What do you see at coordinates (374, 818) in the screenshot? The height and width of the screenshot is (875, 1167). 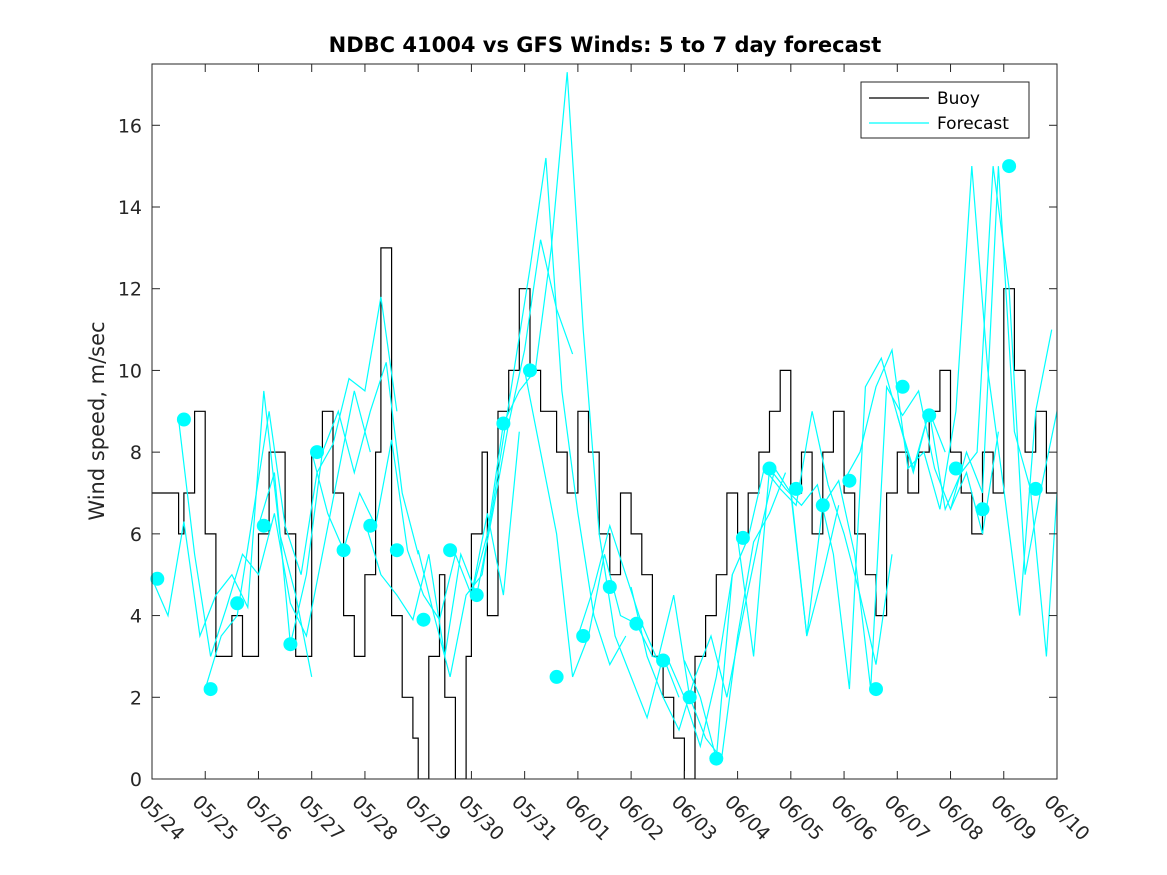 I see `x-tick-label: 05/28` at bounding box center [374, 818].